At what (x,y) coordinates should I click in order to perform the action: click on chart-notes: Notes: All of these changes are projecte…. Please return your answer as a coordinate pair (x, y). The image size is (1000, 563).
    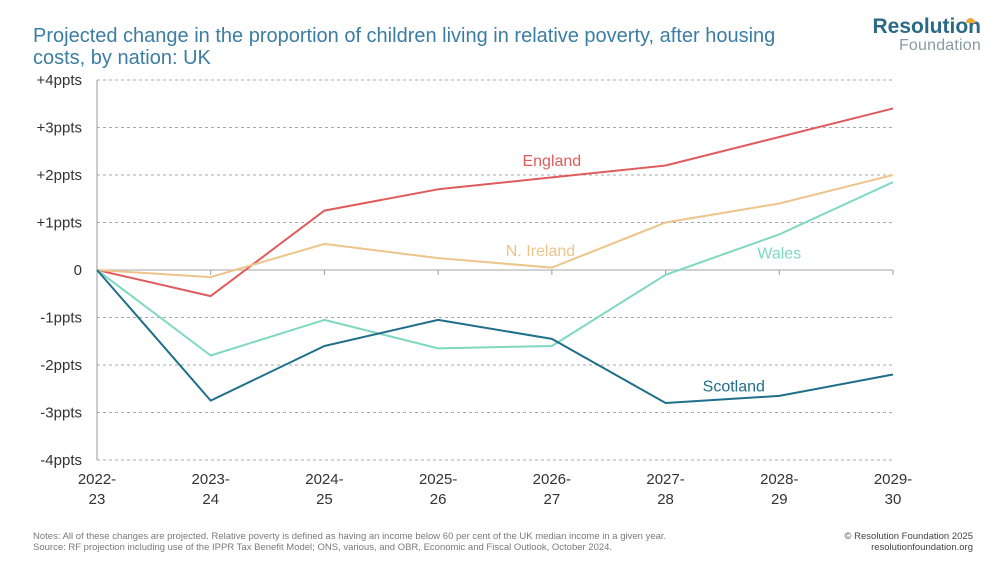
    Looking at the image, I should click on (349, 542).